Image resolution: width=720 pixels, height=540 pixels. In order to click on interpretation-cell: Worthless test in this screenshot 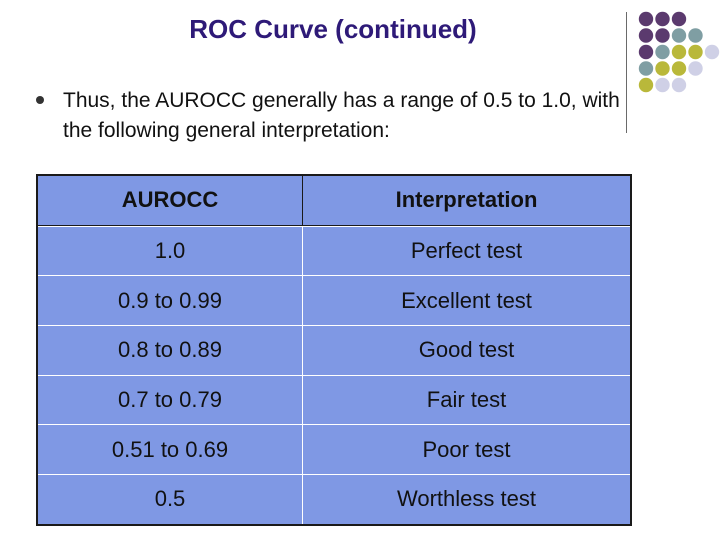, I will do `click(466, 499)`.